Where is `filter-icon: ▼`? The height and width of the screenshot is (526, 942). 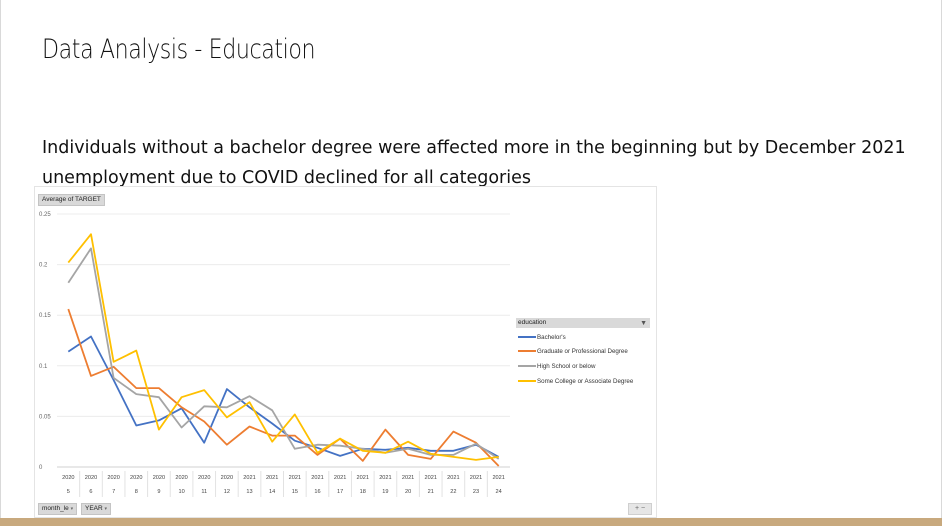
filter-icon: ▼ is located at coordinates (643, 323).